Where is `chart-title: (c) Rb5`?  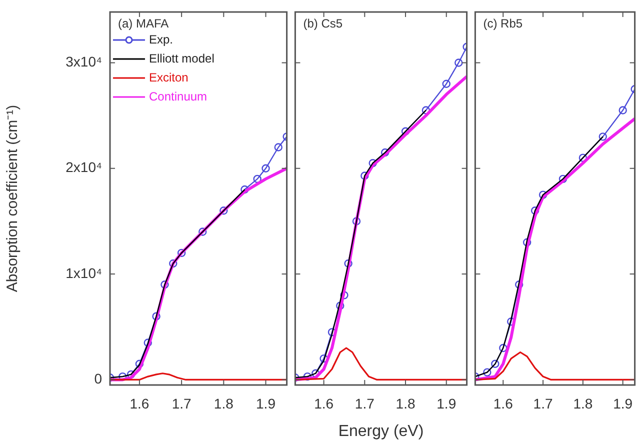 chart-title: (c) Rb5 is located at coordinates (503, 23).